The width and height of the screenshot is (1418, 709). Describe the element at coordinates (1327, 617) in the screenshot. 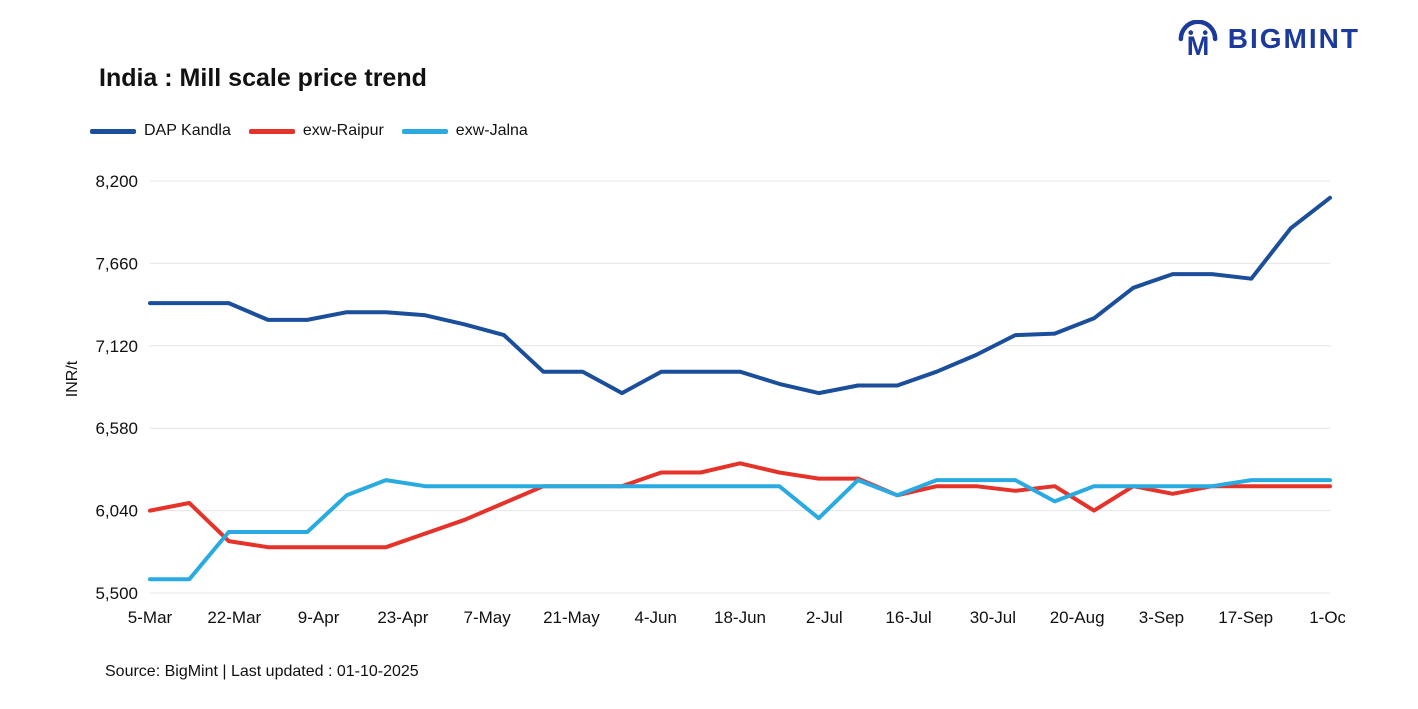

I see `svg-text: 1-Oct` at that location.